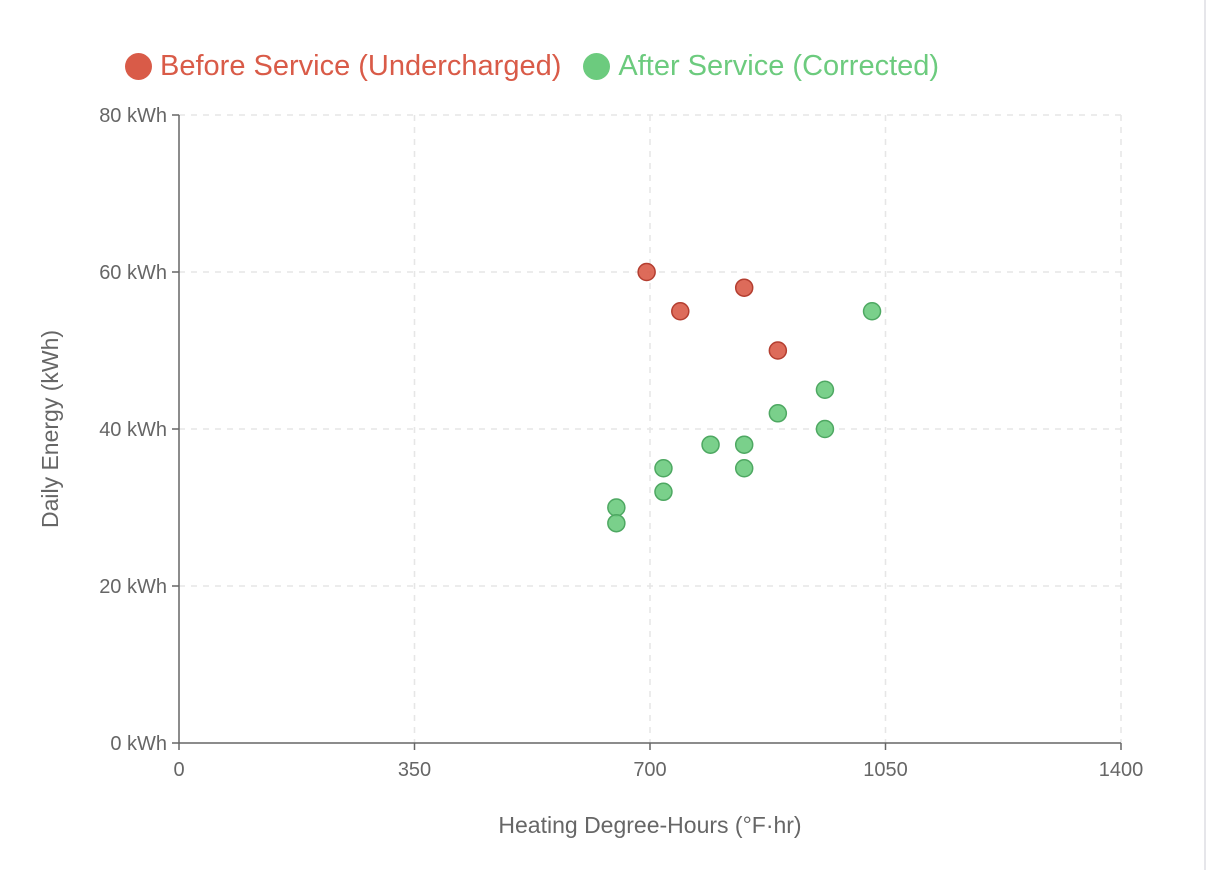 The width and height of the screenshot is (1208, 870). What do you see at coordinates (133, 587) in the screenshot?
I see `y-tick-label: 20 kWh` at bounding box center [133, 587].